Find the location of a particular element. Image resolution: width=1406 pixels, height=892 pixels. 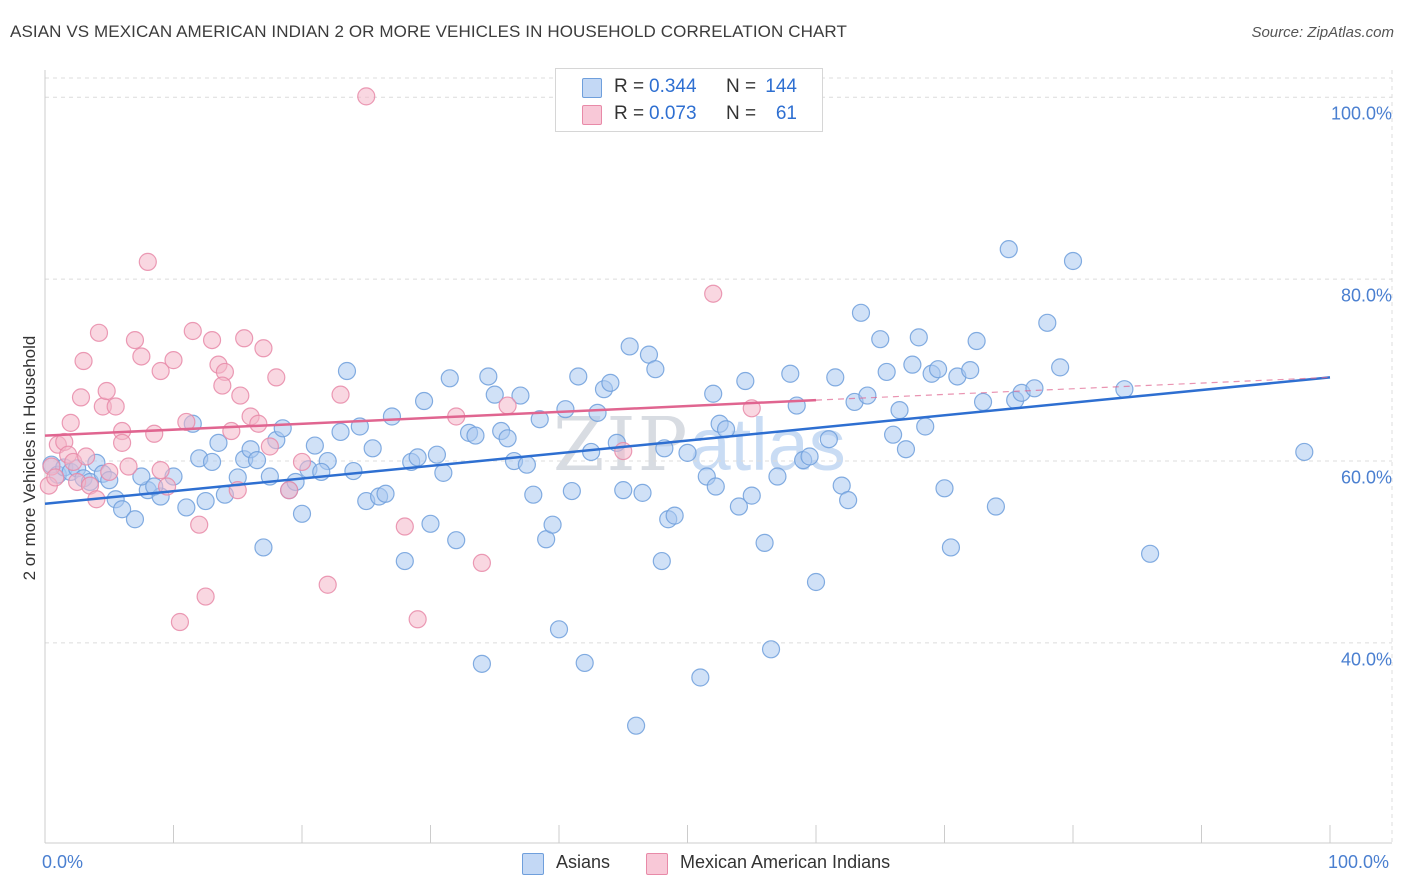

asians-swatch-icon is located at coordinates (592, 88).